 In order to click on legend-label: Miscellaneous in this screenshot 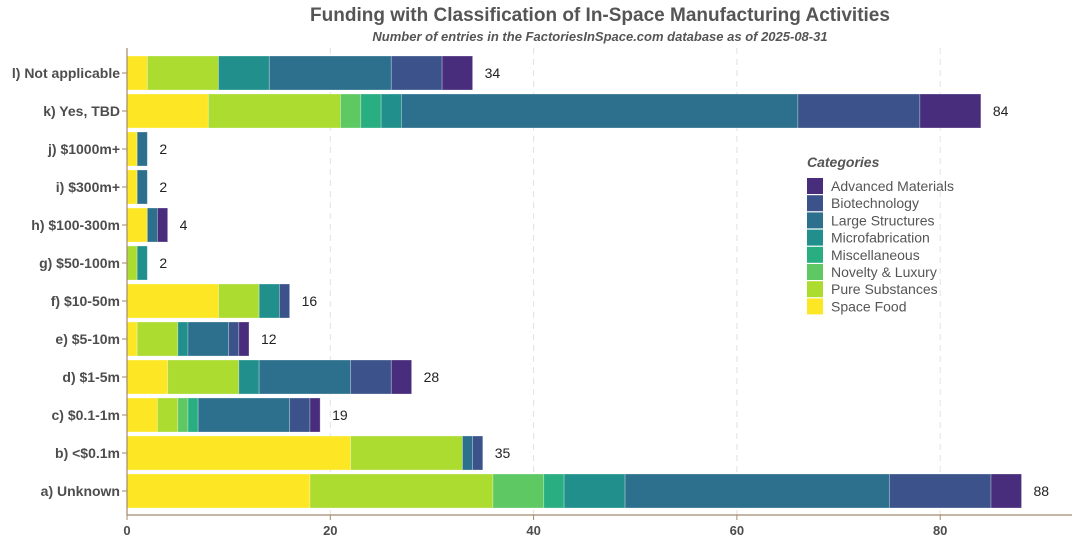, I will do `click(875, 255)`.